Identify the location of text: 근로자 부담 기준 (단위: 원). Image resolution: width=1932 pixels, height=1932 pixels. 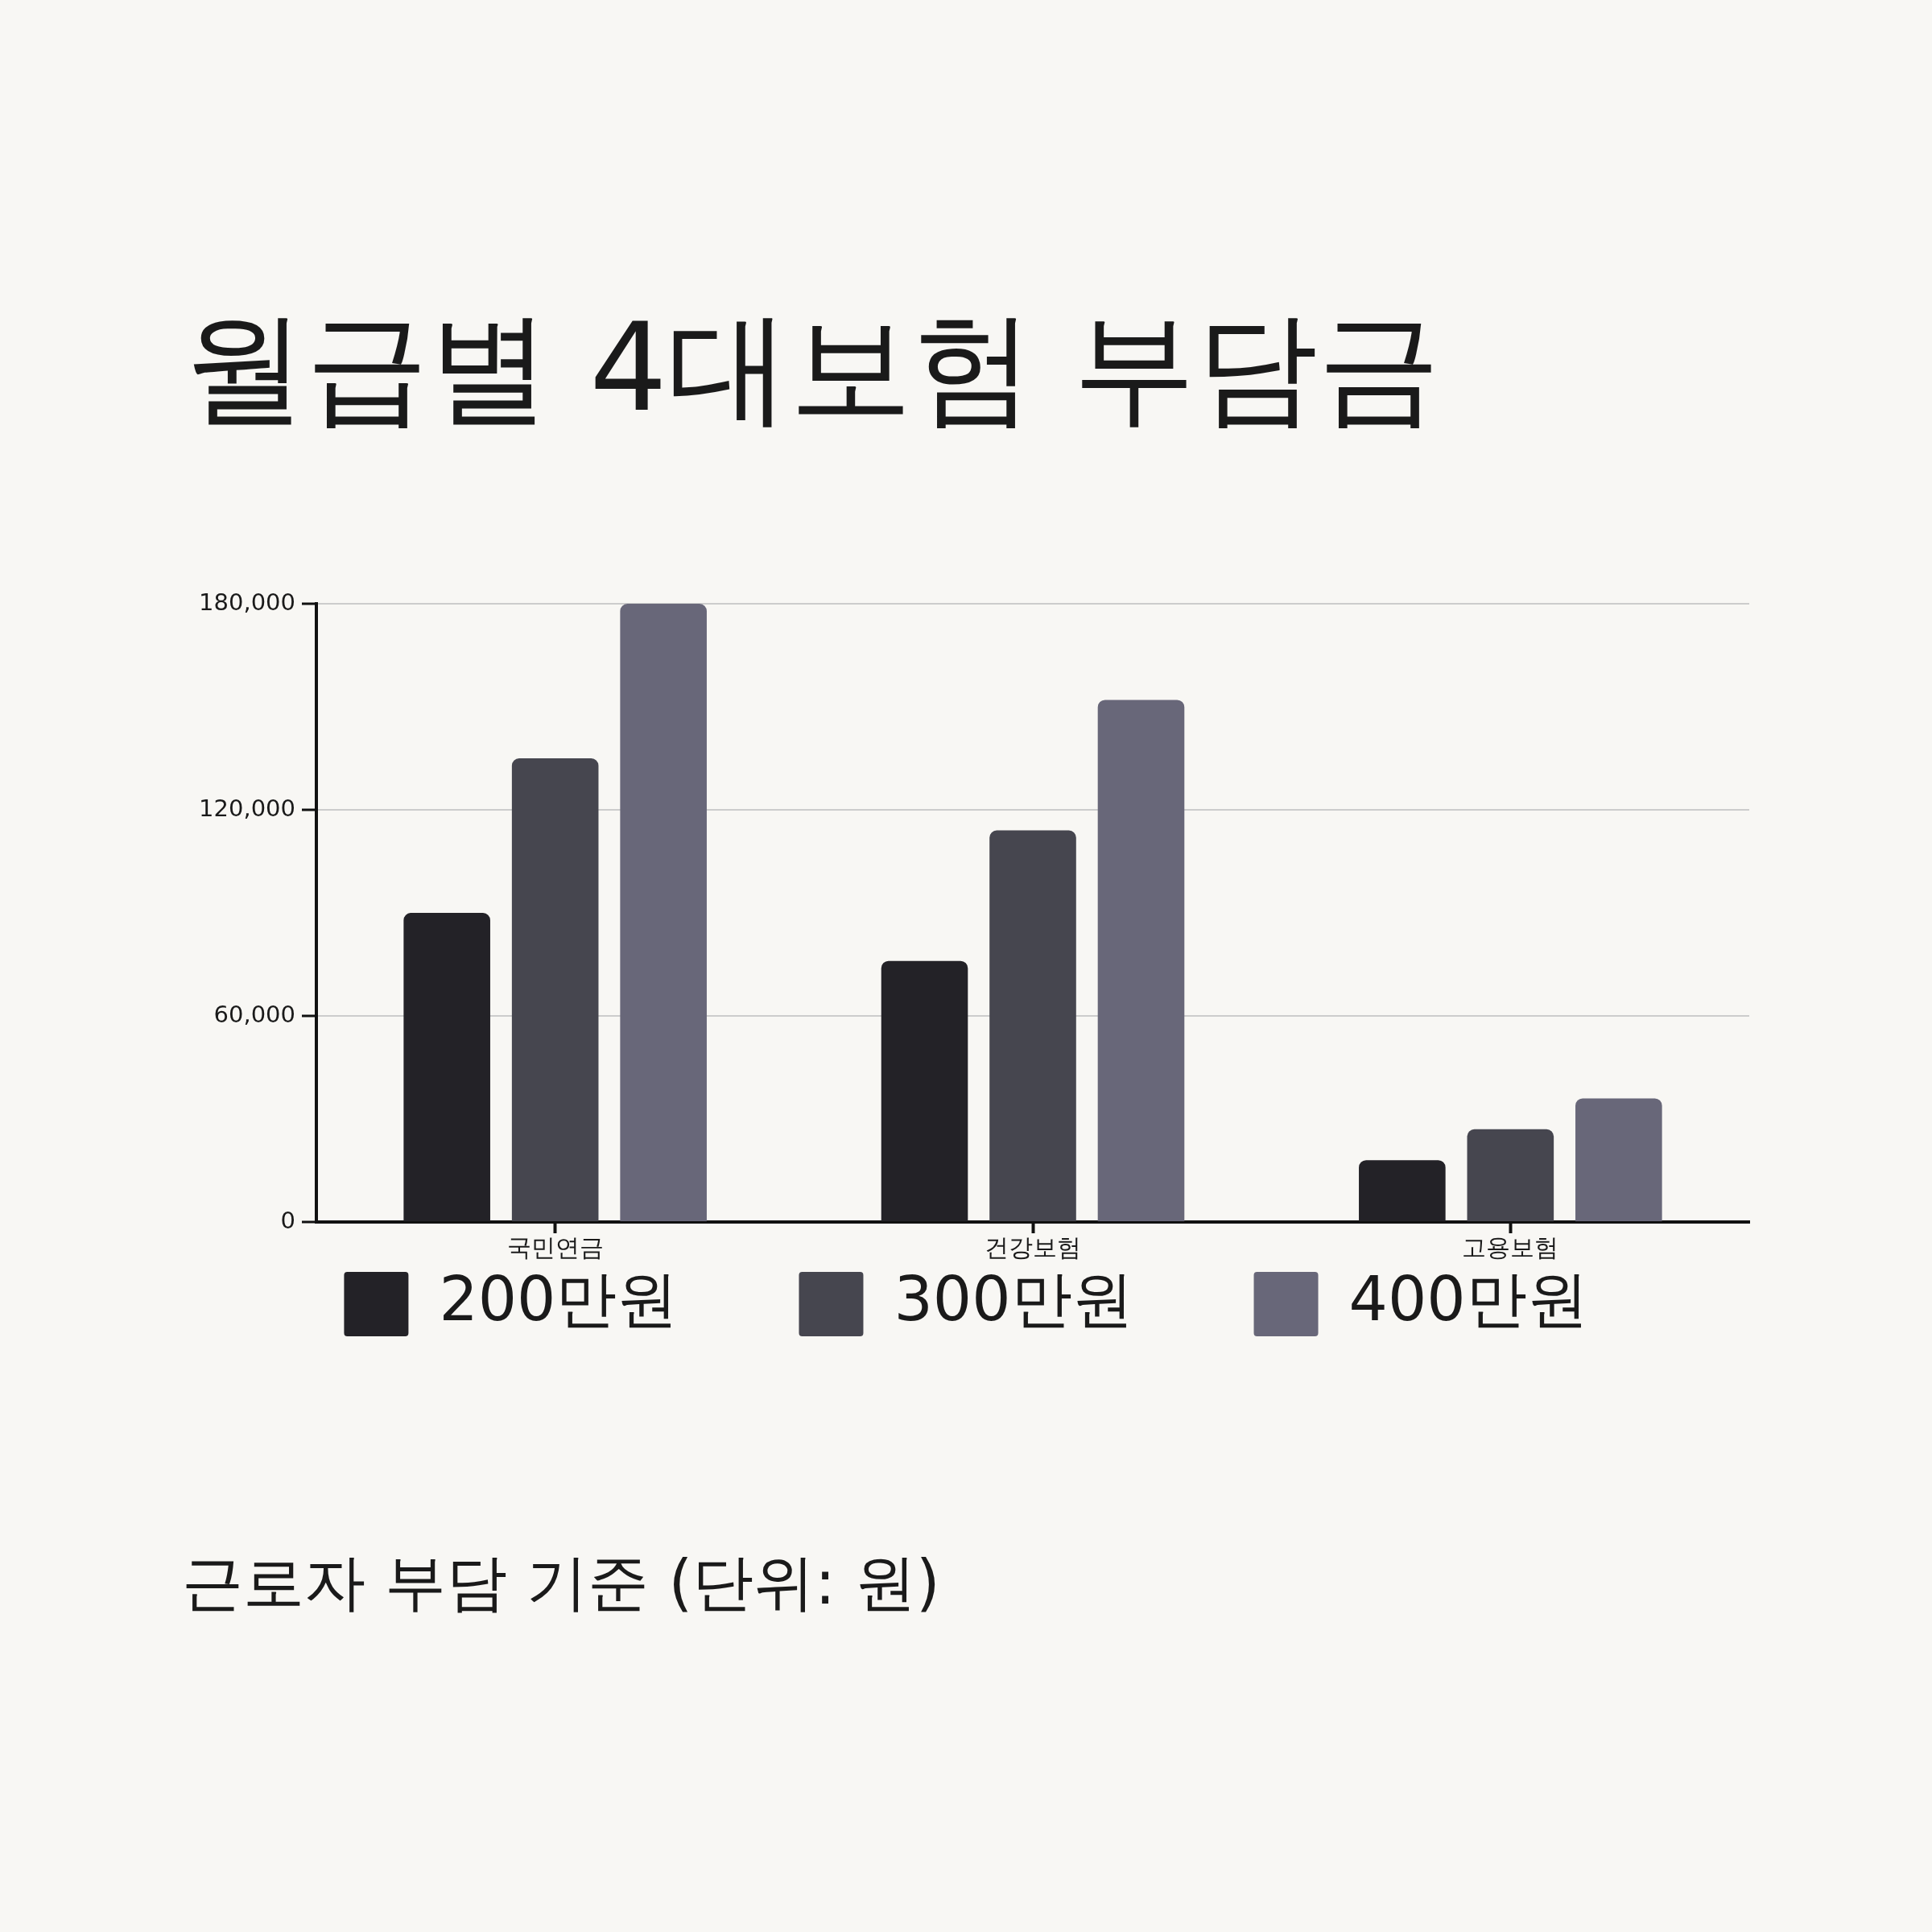
(561, 1583).